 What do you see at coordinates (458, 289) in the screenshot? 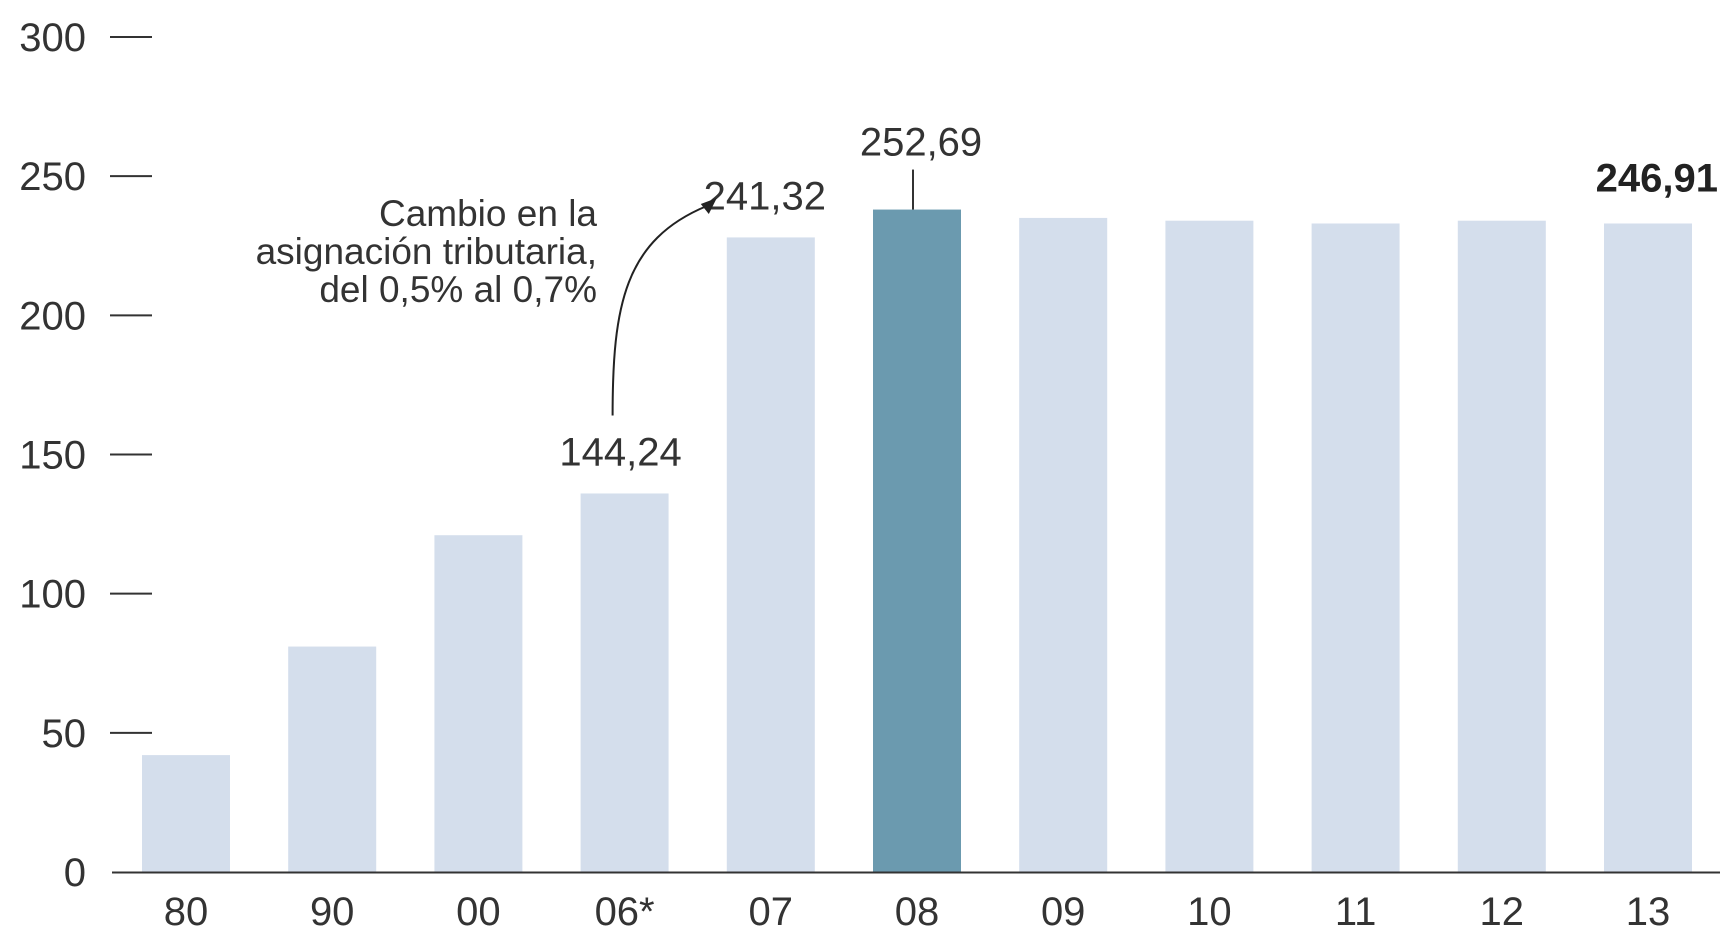
I see `annotation-line: del 0,5% al 0,7%` at bounding box center [458, 289].